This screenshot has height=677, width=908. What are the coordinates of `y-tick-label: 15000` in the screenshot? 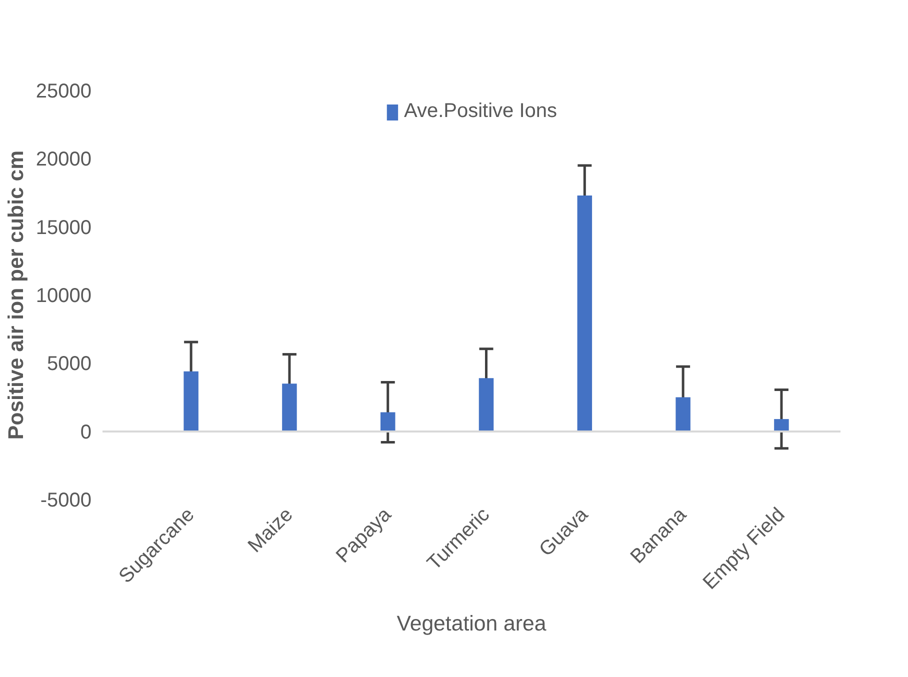 It's located at (64, 227).